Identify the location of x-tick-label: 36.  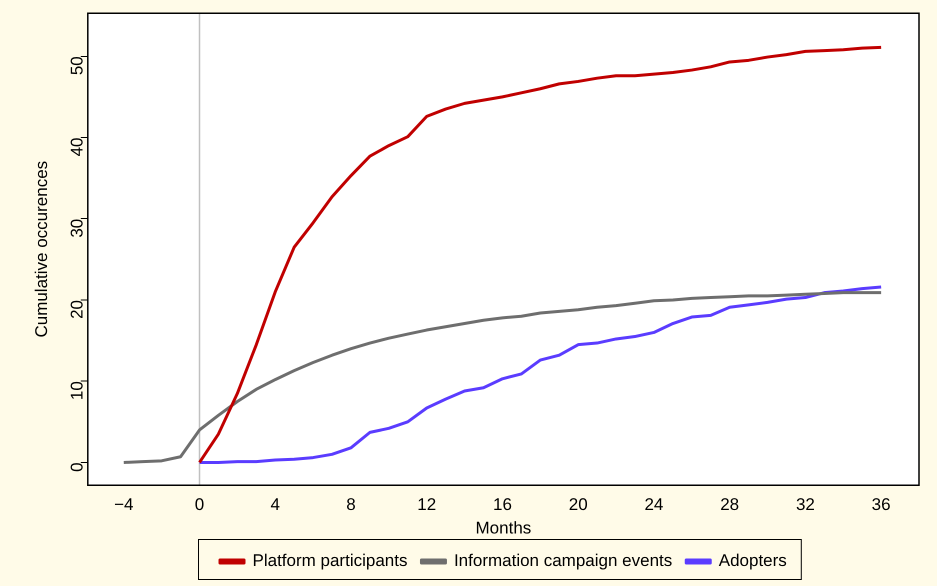
(881, 504).